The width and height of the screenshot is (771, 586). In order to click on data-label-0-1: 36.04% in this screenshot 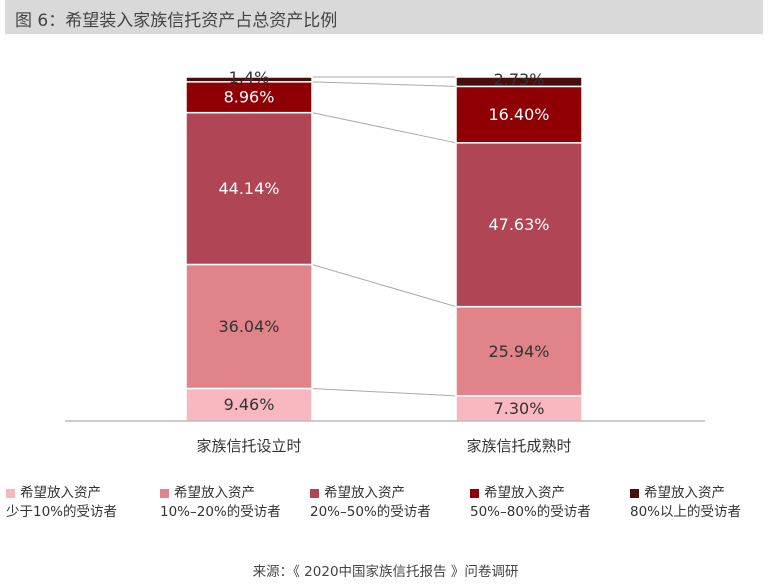, I will do `click(248, 326)`.